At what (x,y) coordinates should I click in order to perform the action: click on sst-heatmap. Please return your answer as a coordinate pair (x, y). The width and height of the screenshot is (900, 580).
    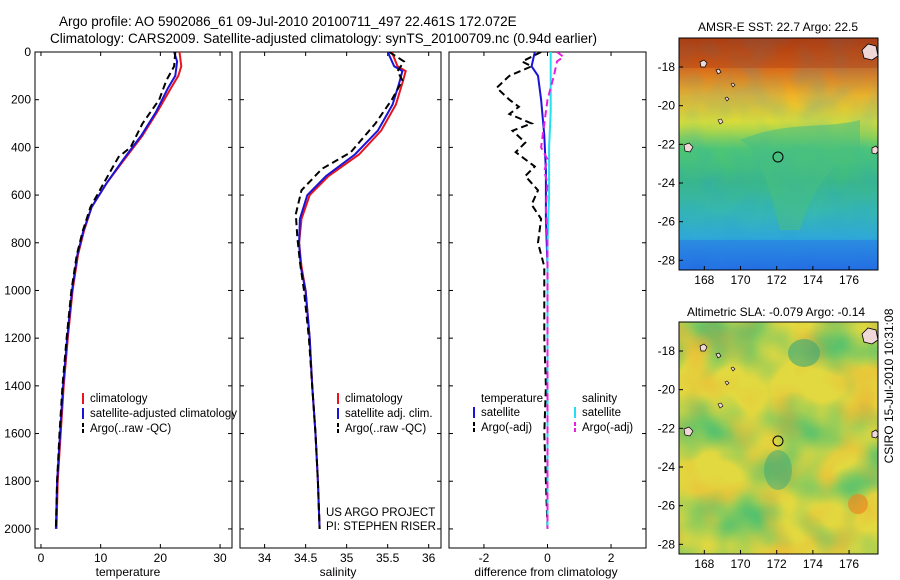
    Looking at the image, I should click on (778, 154).